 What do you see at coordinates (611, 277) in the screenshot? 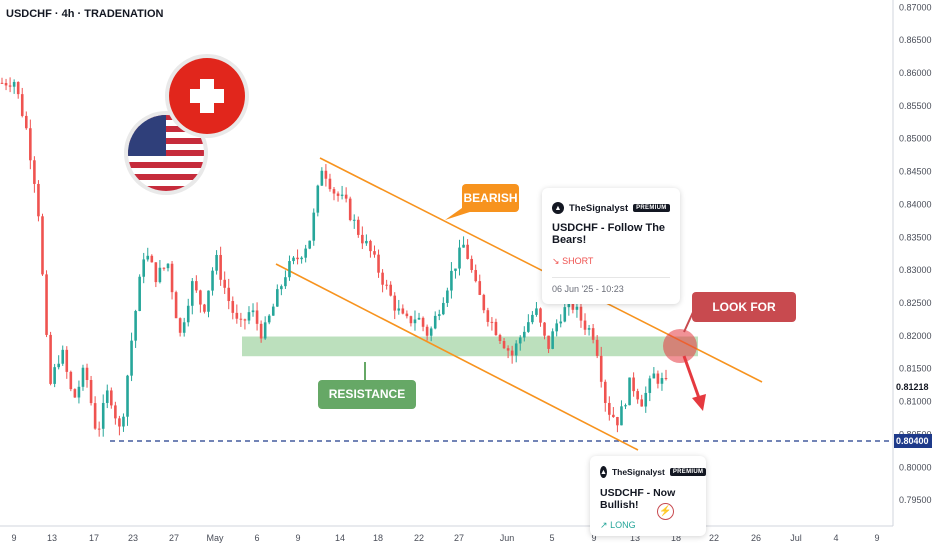
I see `idea-card-divider` at bounding box center [611, 277].